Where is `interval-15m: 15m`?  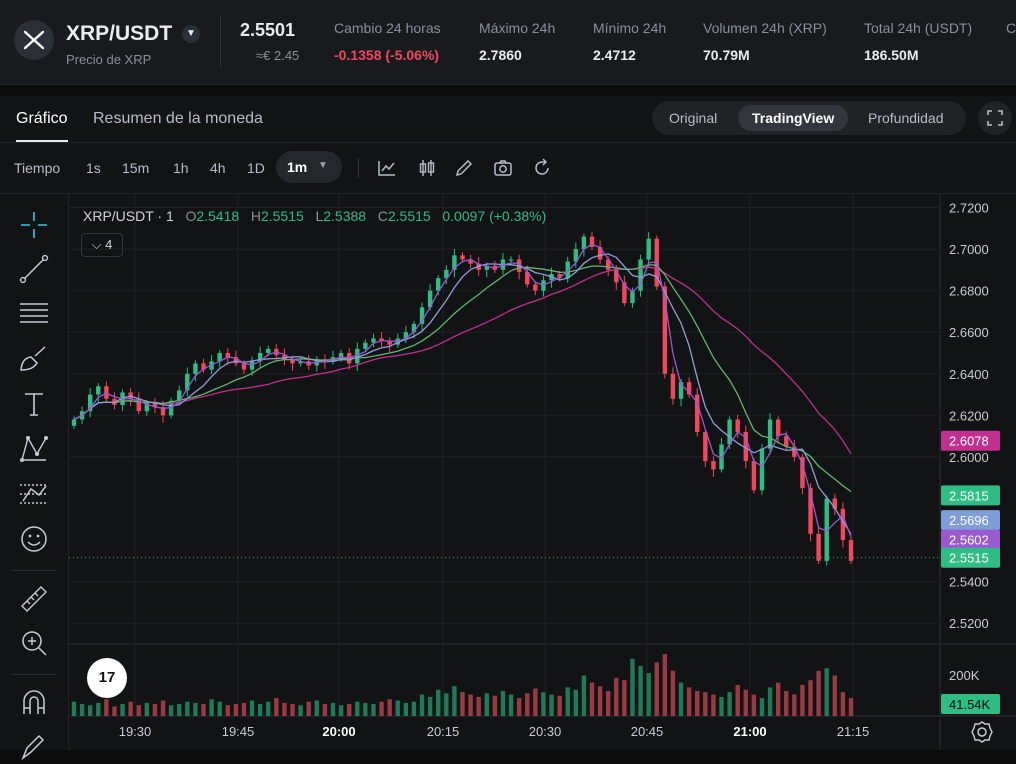
interval-15m: 15m is located at coordinates (136, 168).